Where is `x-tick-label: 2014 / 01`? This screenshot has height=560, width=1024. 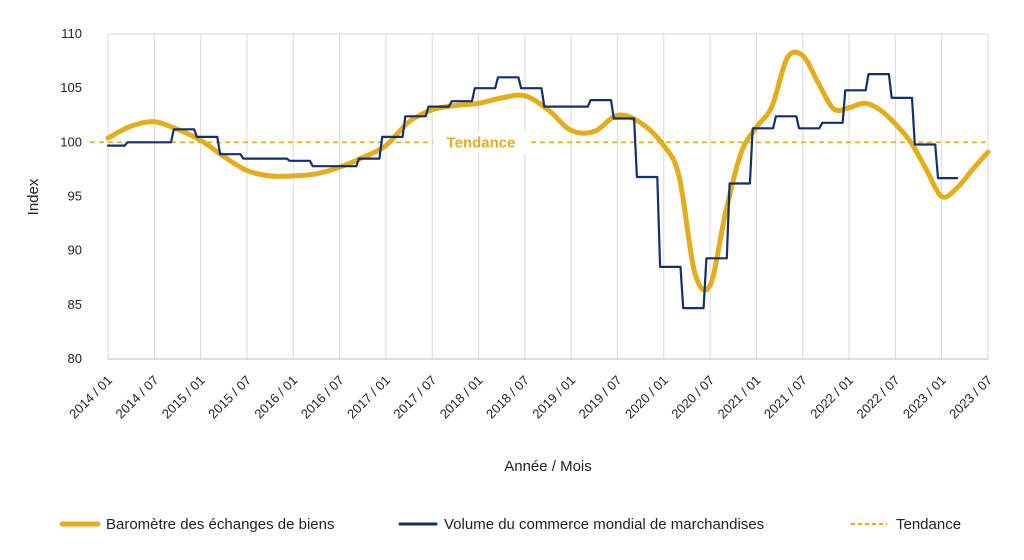 x-tick-label: 2014 / 01 is located at coordinates (90, 397).